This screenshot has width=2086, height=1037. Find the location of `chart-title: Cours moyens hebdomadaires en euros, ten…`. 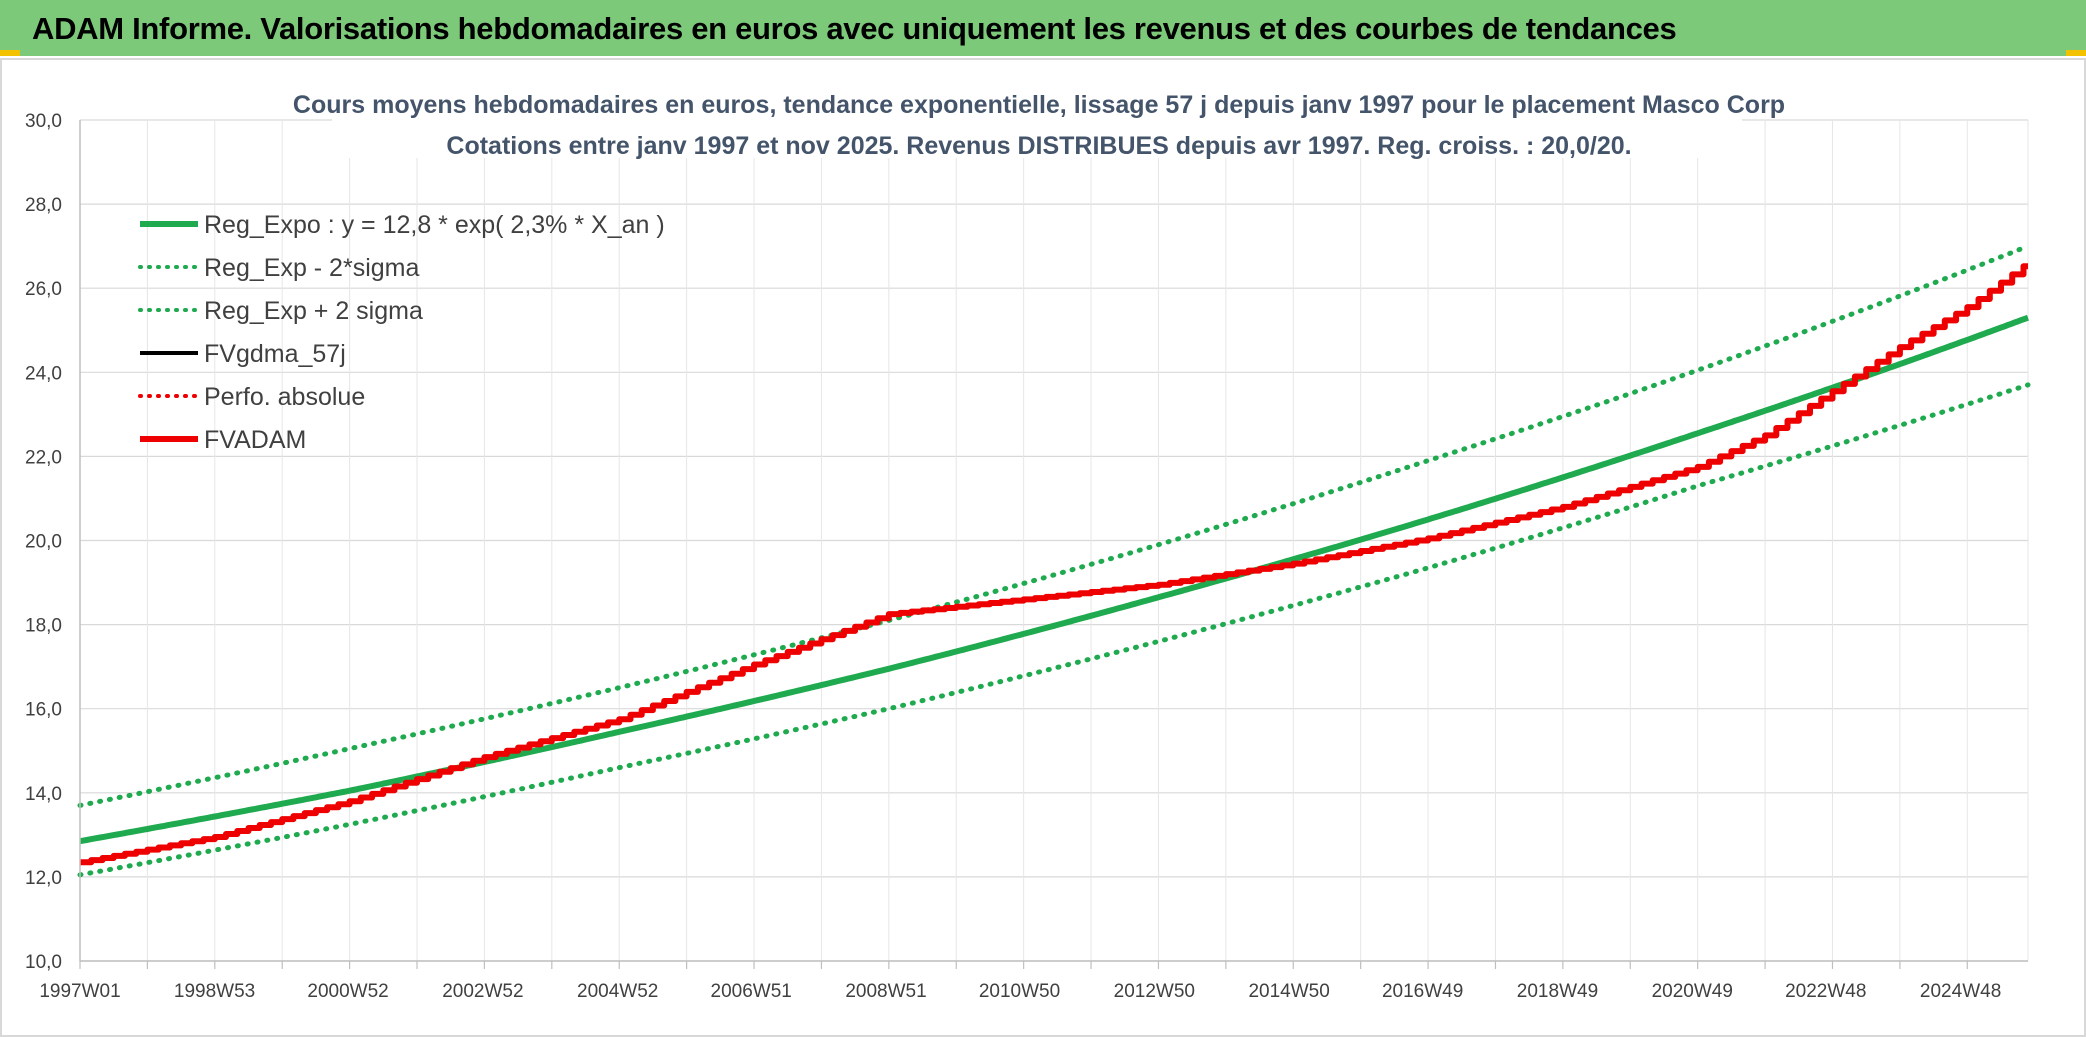

chart-title: Cours moyens hebdomadaires en euros, ten… is located at coordinates (1039, 105).